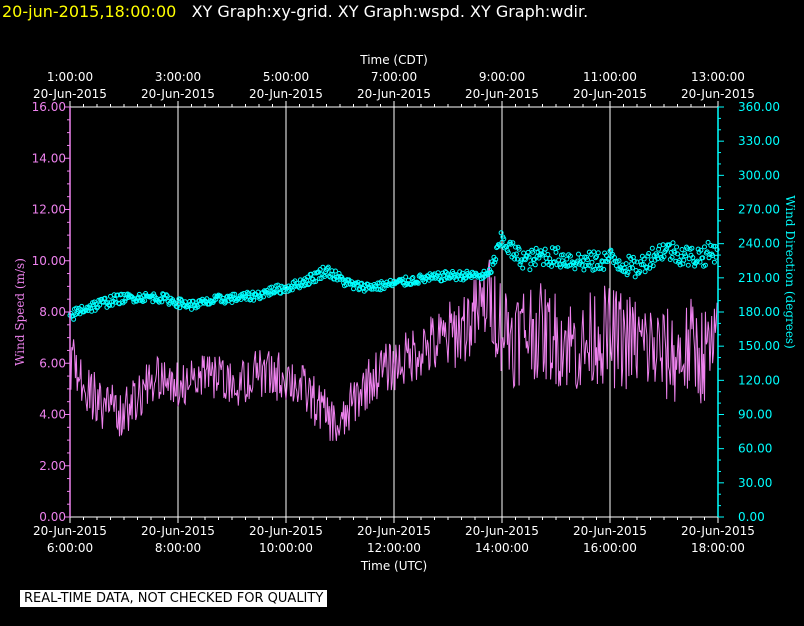 The width and height of the screenshot is (804, 626). What do you see at coordinates (718, 548) in the screenshot?
I see `x-tick-label-utc-time: 18:00:00` at bounding box center [718, 548].